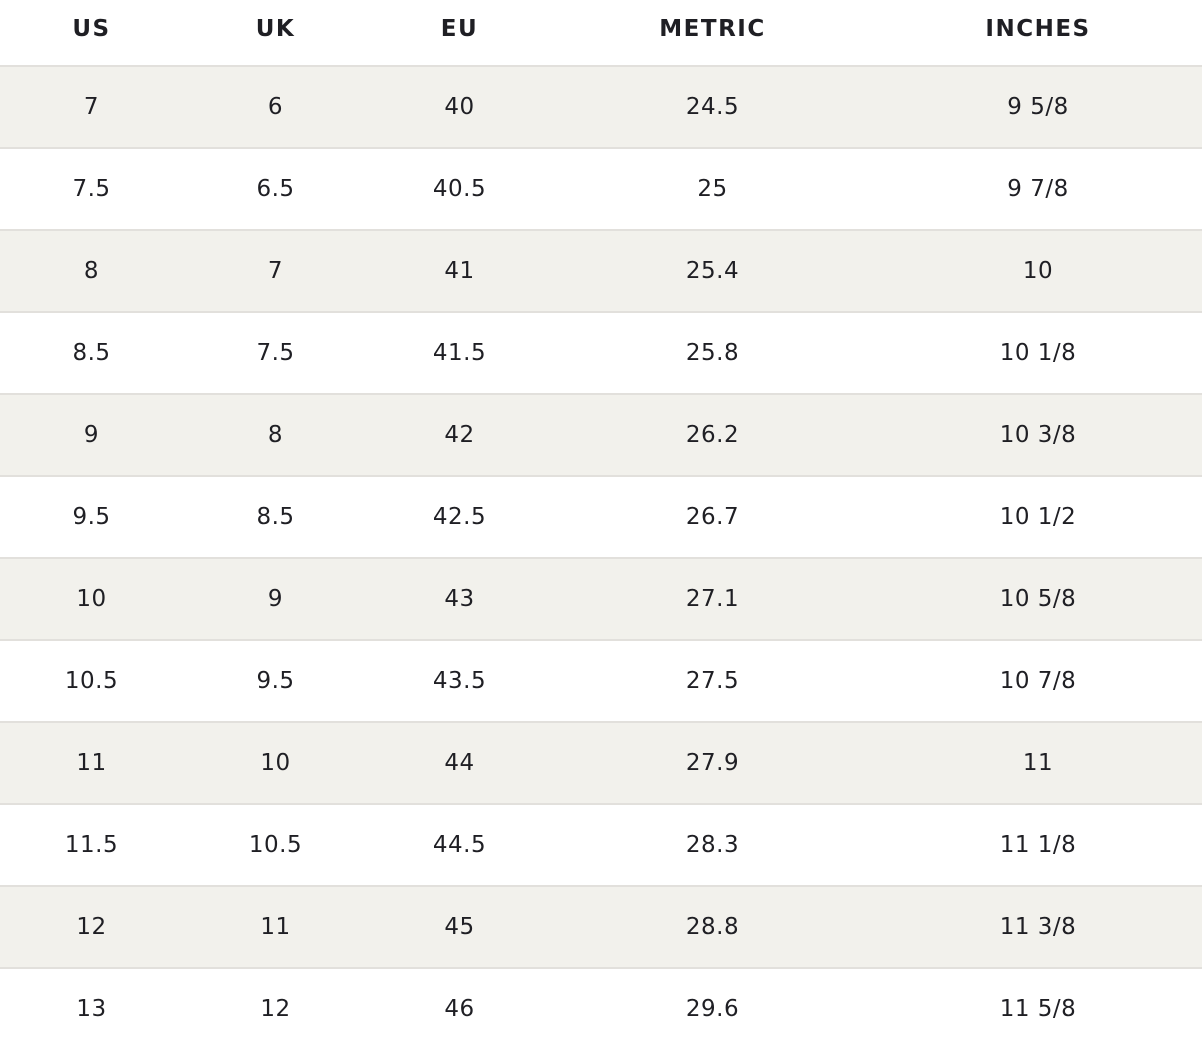 The height and width of the screenshot is (1048, 1202). I want to click on cell-us: 8.5, so click(91, 353).